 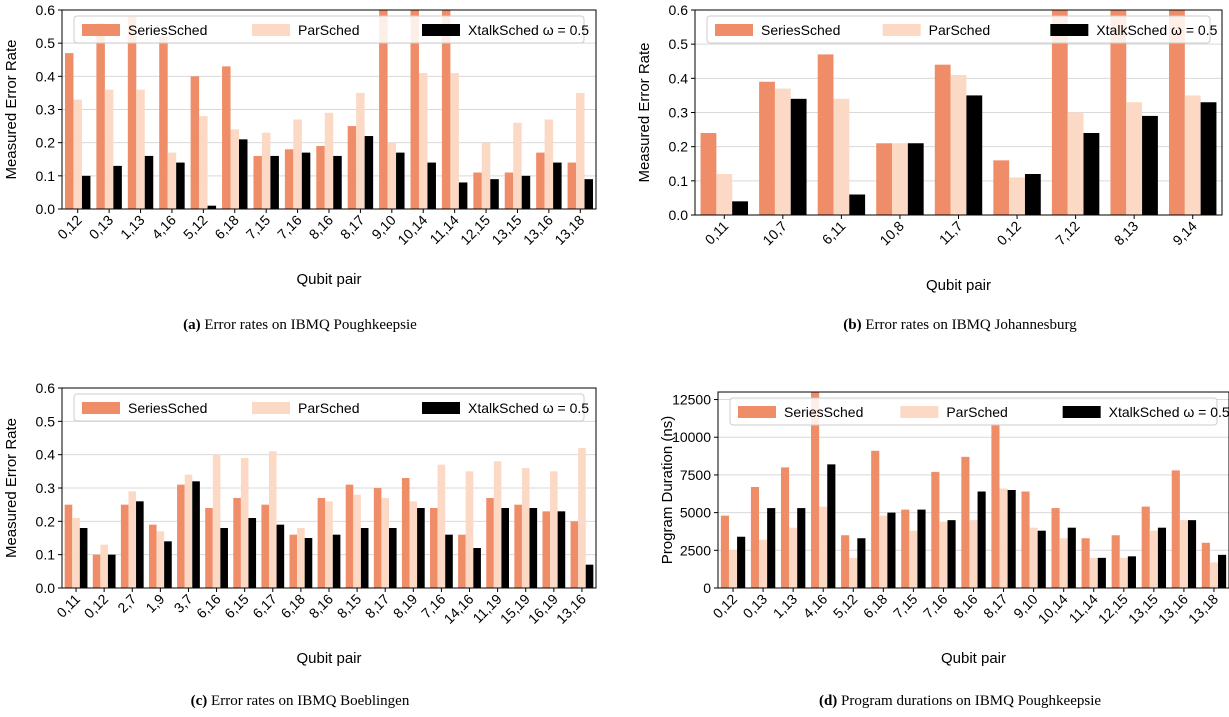 I want to click on caption-c: (c) Error rates on IBMQ Boeblingen, so click(x=300, y=701).